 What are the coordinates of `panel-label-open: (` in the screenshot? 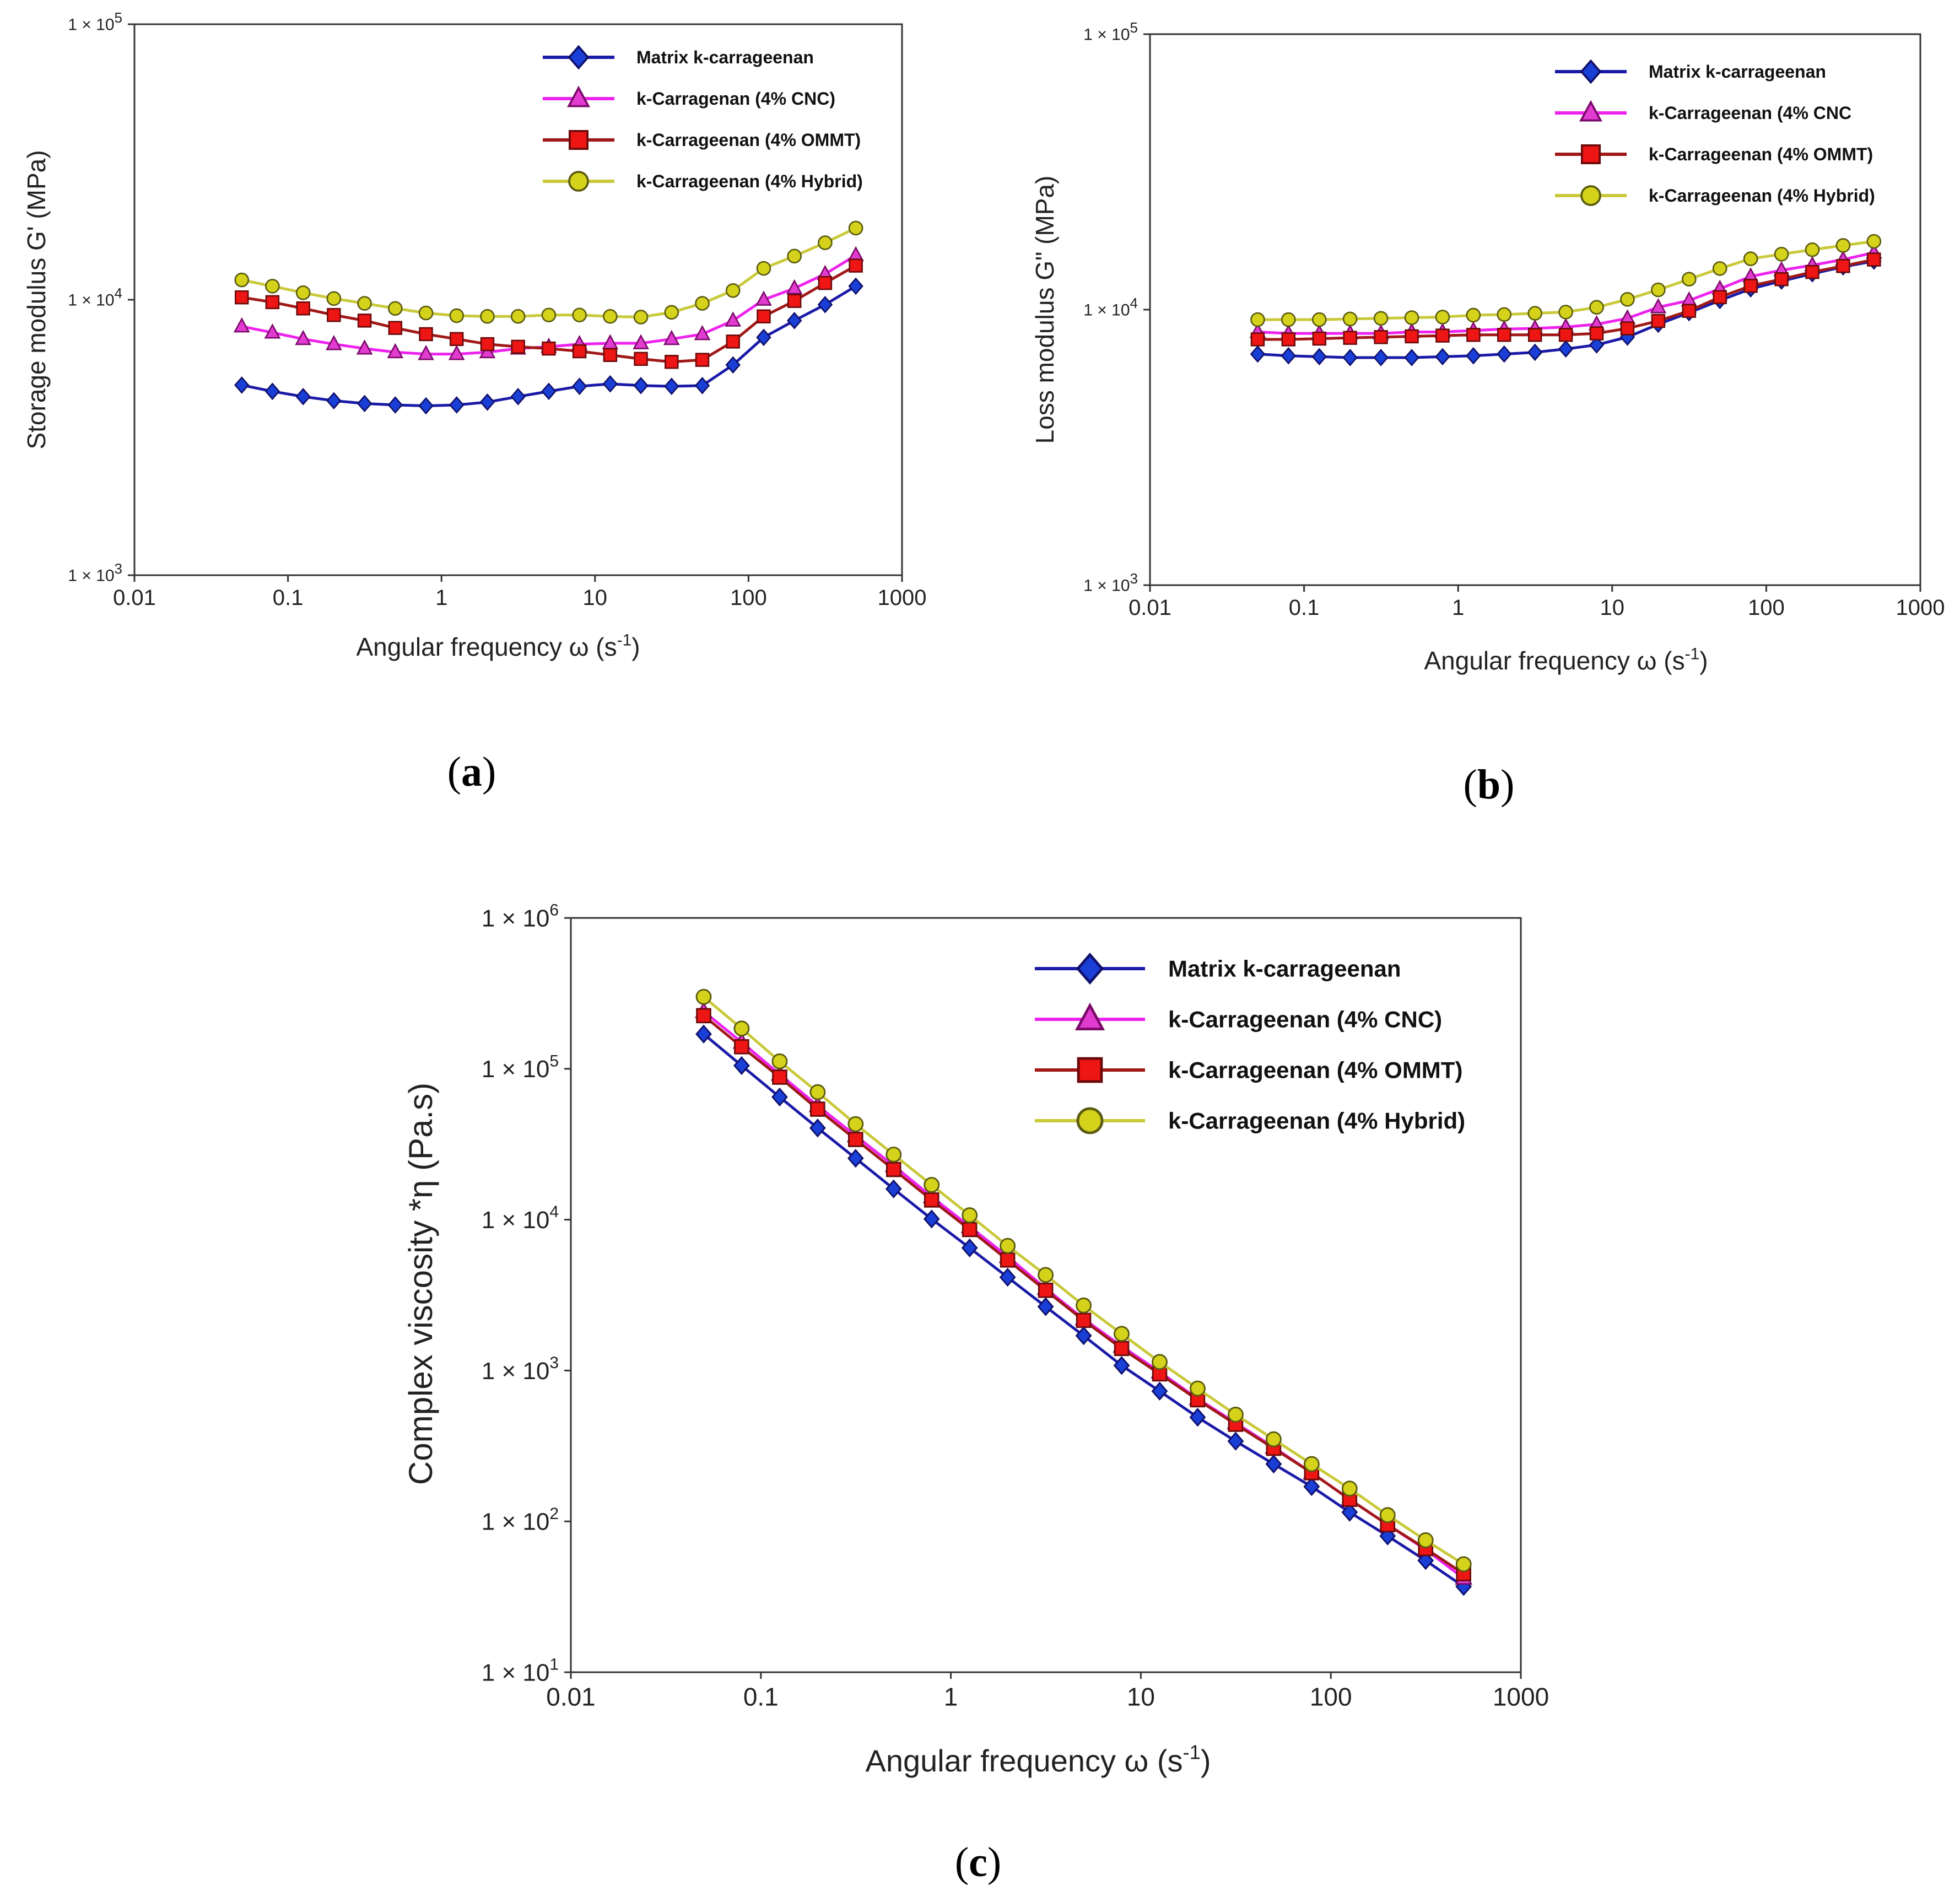 It's located at (962, 1862).